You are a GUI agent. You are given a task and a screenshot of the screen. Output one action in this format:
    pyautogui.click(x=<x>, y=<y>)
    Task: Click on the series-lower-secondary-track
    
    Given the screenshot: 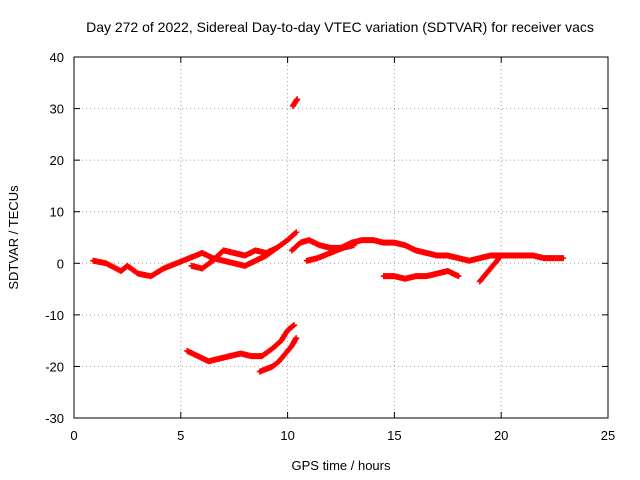 What is the action you would take?
    pyautogui.click(x=330, y=253)
    